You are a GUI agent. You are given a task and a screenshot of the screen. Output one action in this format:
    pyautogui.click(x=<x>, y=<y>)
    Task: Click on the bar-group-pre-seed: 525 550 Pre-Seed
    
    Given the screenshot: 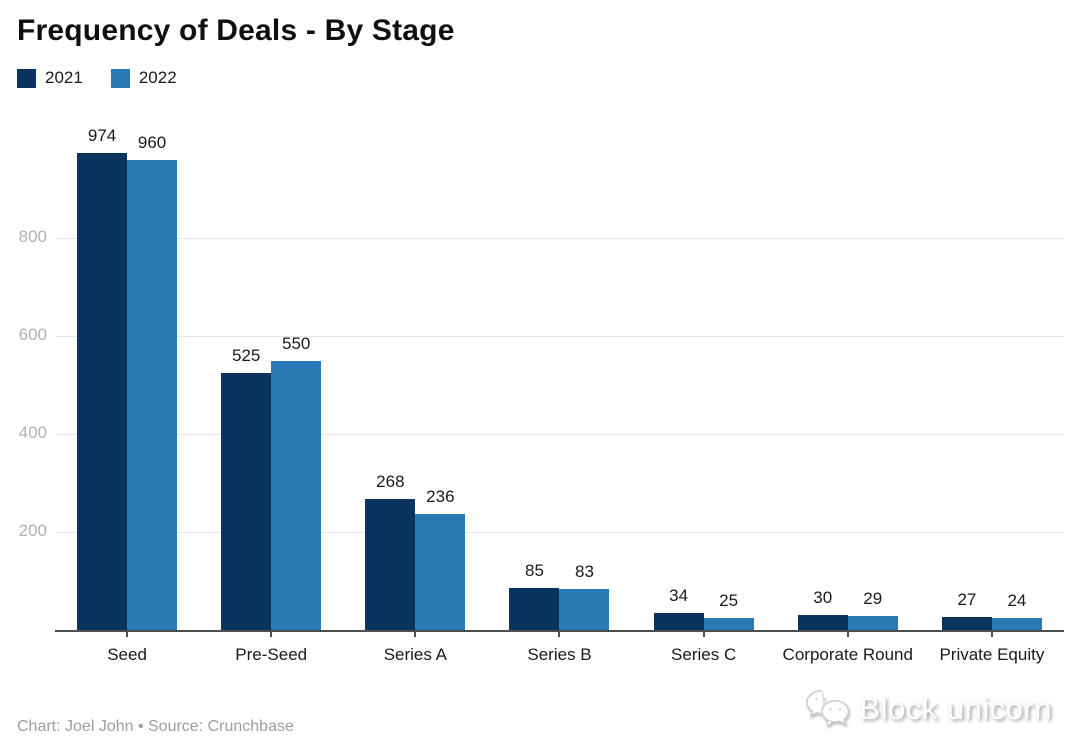 What is the action you would take?
    pyautogui.click(x=271, y=402)
    